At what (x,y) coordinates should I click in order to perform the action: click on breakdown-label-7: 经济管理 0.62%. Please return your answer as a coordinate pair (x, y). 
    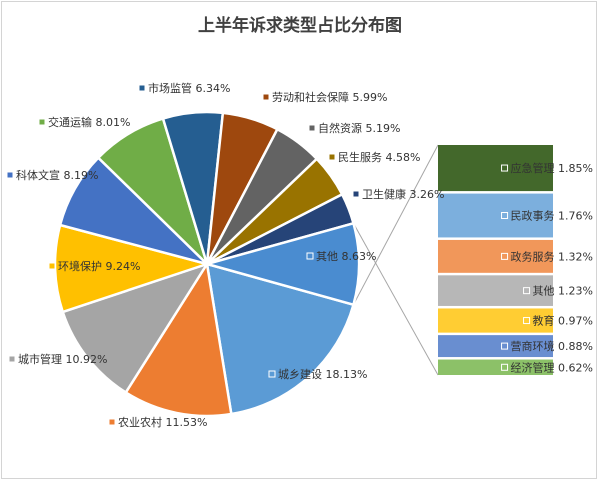
    Looking at the image, I should click on (552, 367).